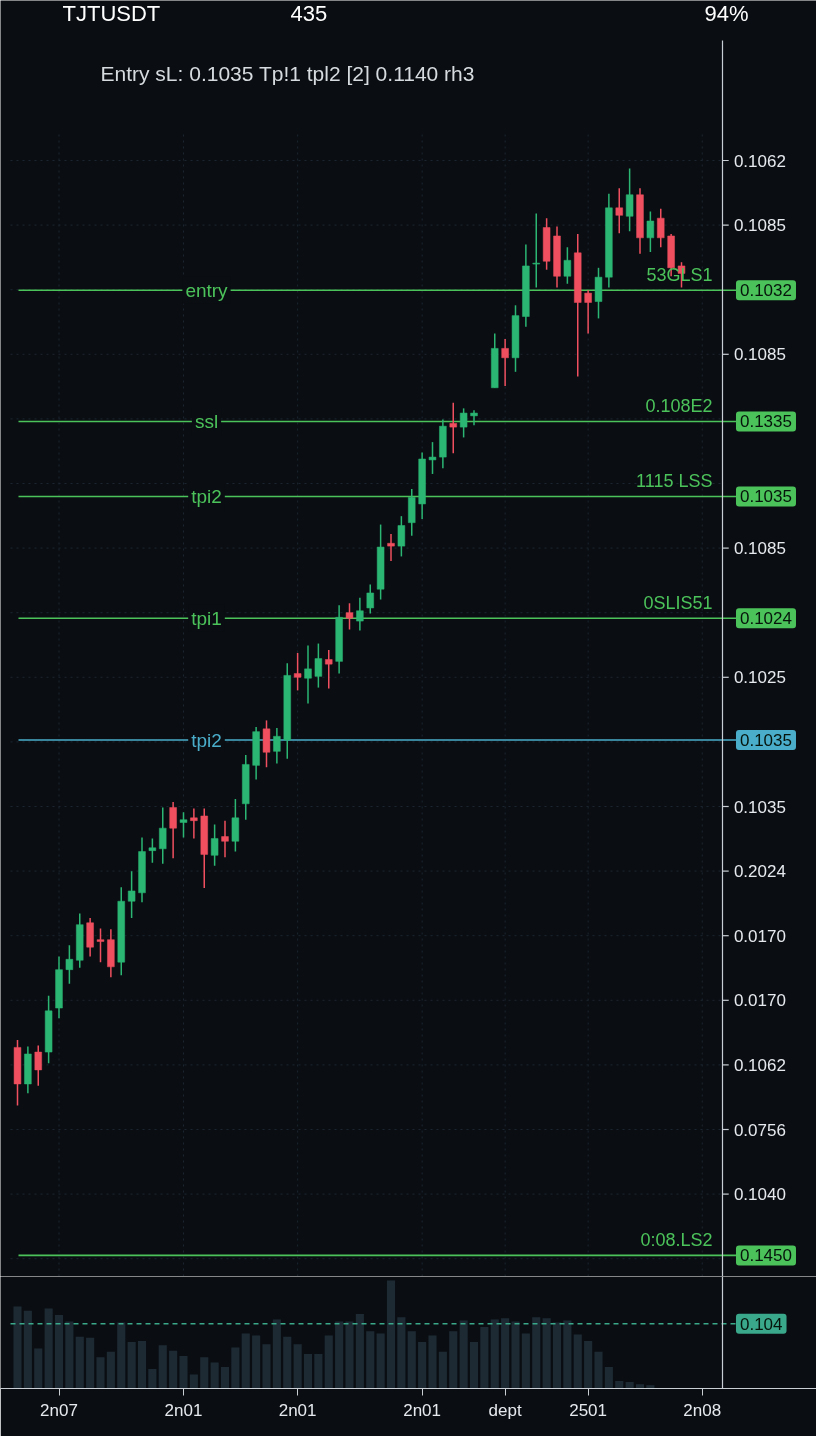  What do you see at coordinates (702, 1410) in the screenshot?
I see `x-tick-label: 2n08` at bounding box center [702, 1410].